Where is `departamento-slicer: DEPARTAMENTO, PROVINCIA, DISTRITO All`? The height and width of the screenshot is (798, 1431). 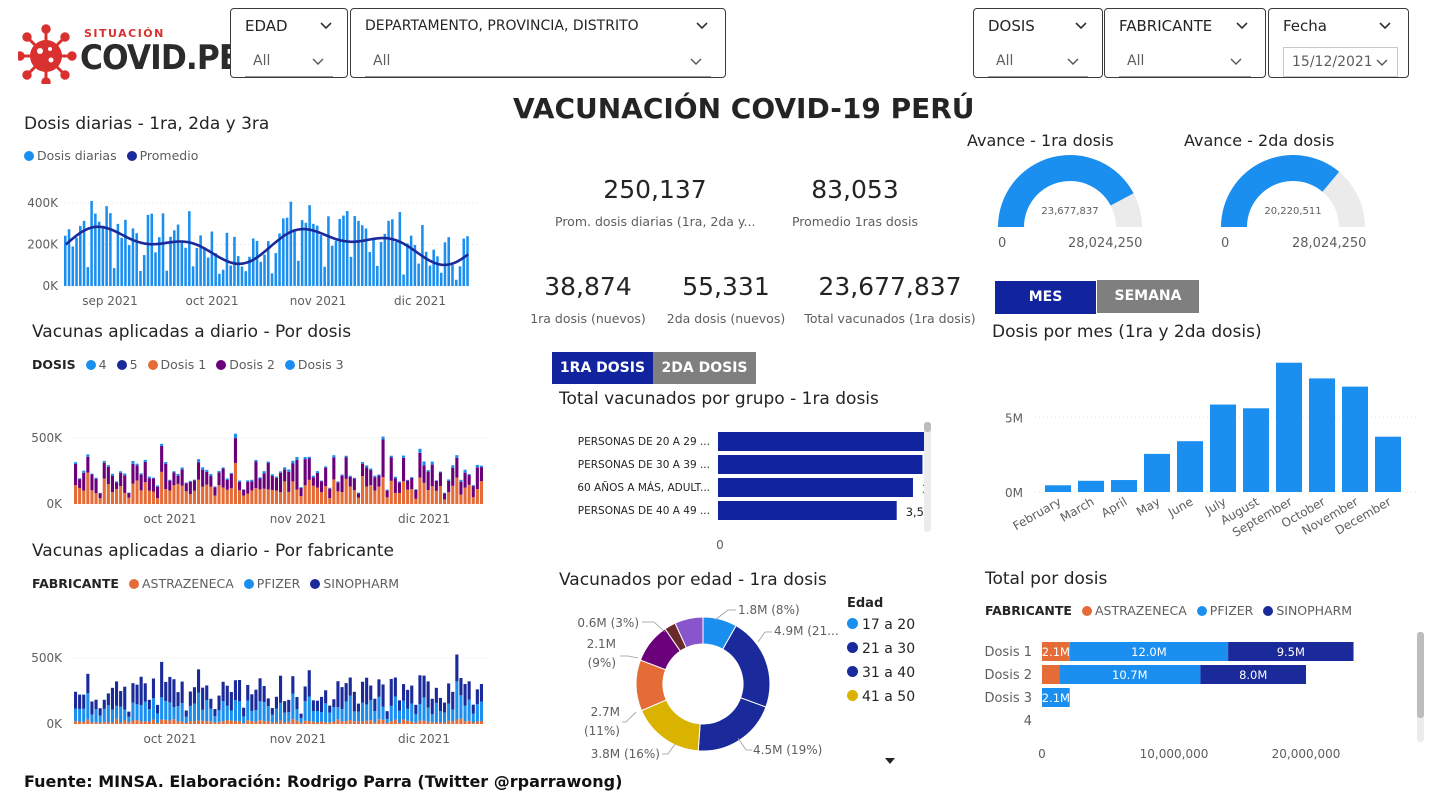 departamento-slicer: DEPARTAMENTO, PROVINCIA, DISTRITO All is located at coordinates (538, 43).